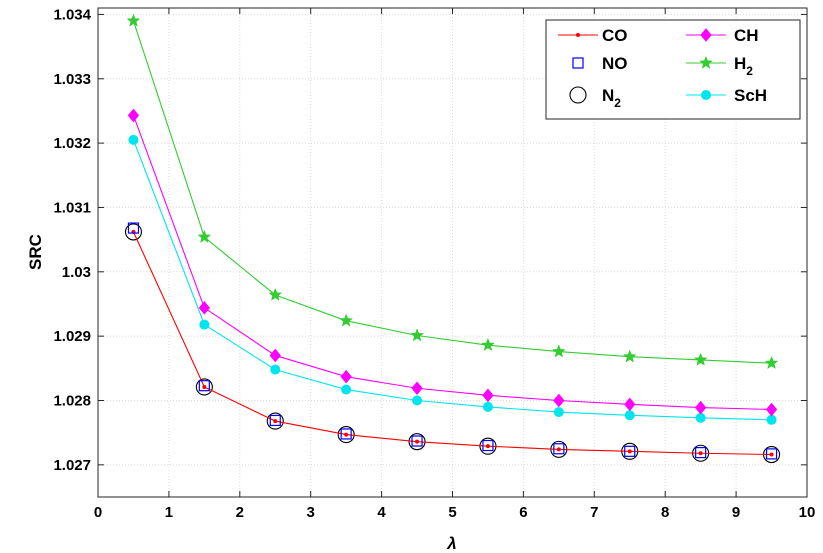 The image size is (823, 553). What do you see at coordinates (595, 98) in the screenshot?
I see `legend-entry: N2` at bounding box center [595, 98].